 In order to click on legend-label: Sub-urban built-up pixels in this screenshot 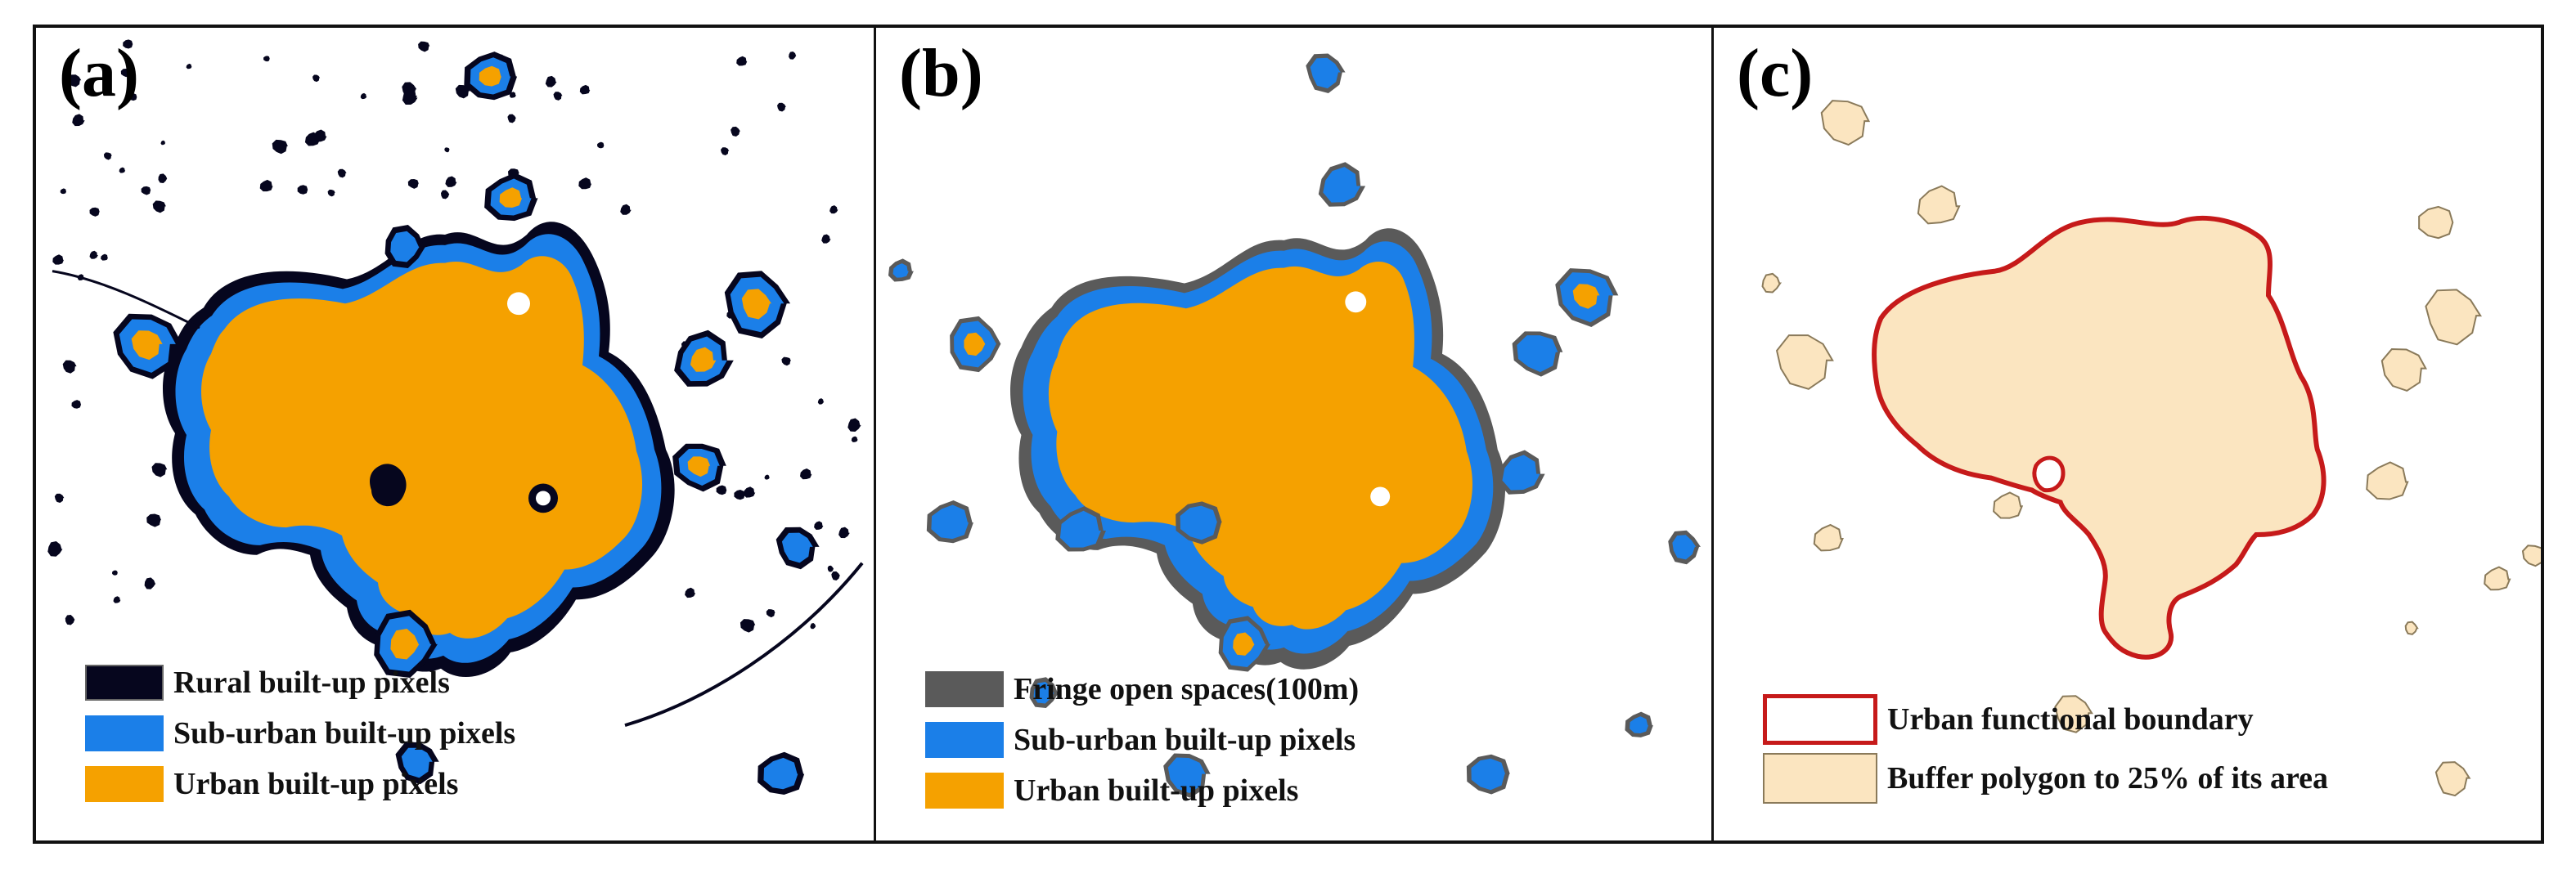, I will do `click(1185, 740)`.